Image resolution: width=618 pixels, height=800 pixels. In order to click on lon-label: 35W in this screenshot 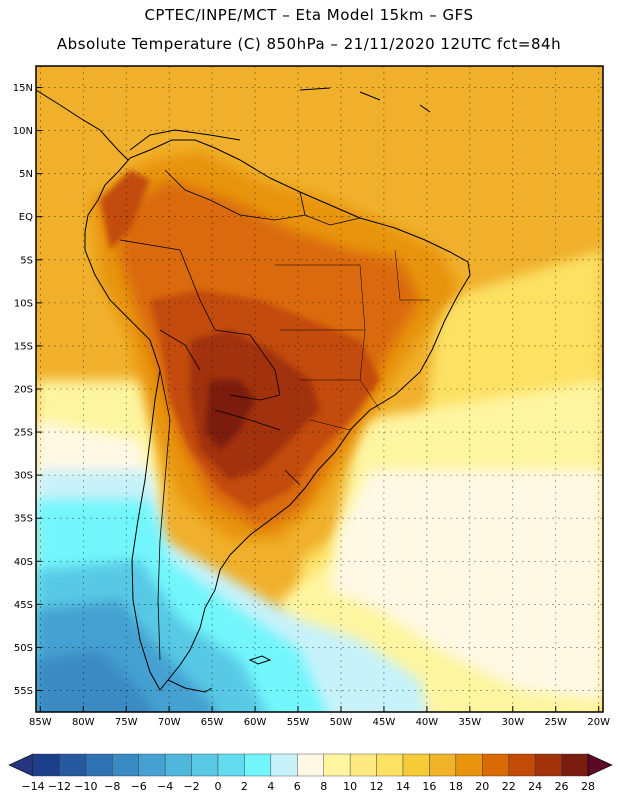, I will do `click(470, 722)`.